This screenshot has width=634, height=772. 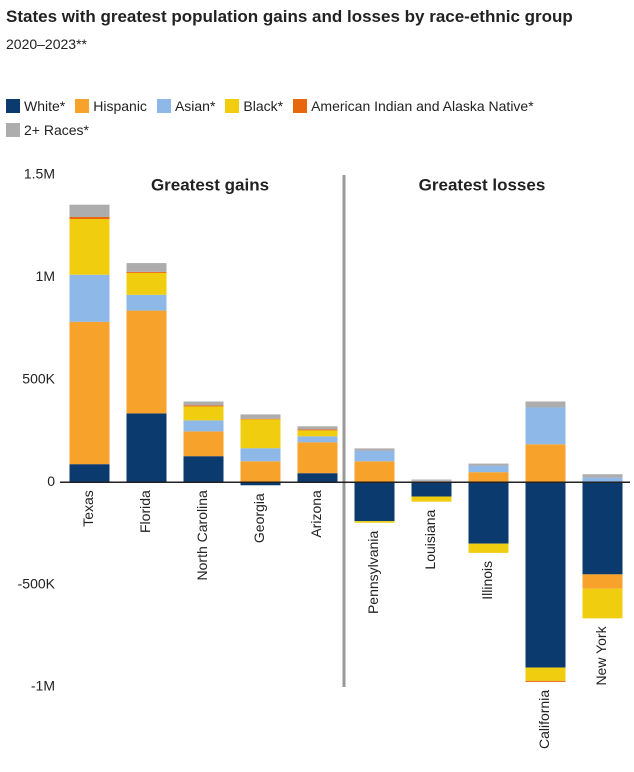 What do you see at coordinates (195, 106) in the screenshot?
I see `legend-label: Asian*` at bounding box center [195, 106].